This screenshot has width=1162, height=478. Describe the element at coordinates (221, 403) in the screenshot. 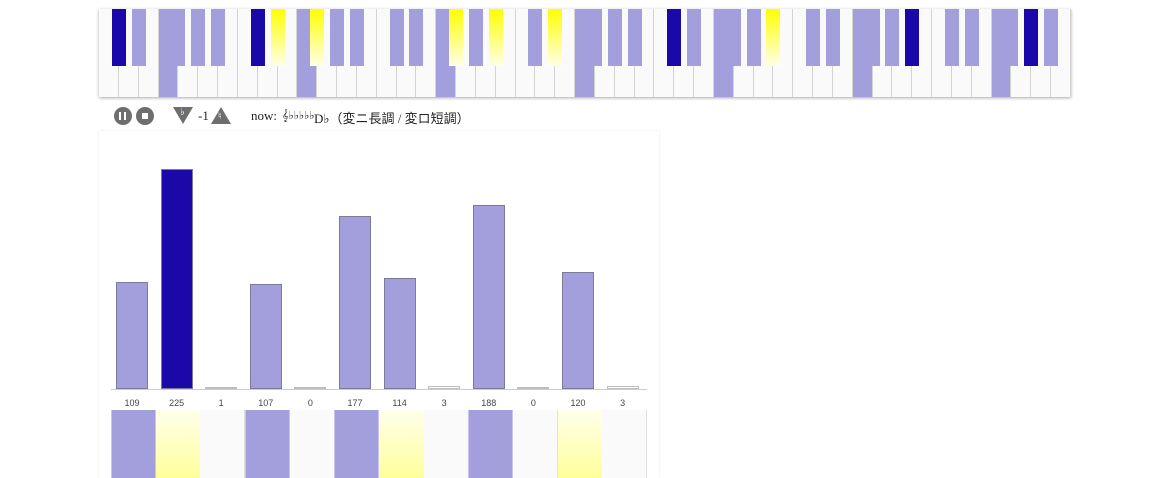

I see `histogram-value-label: 1` at that location.